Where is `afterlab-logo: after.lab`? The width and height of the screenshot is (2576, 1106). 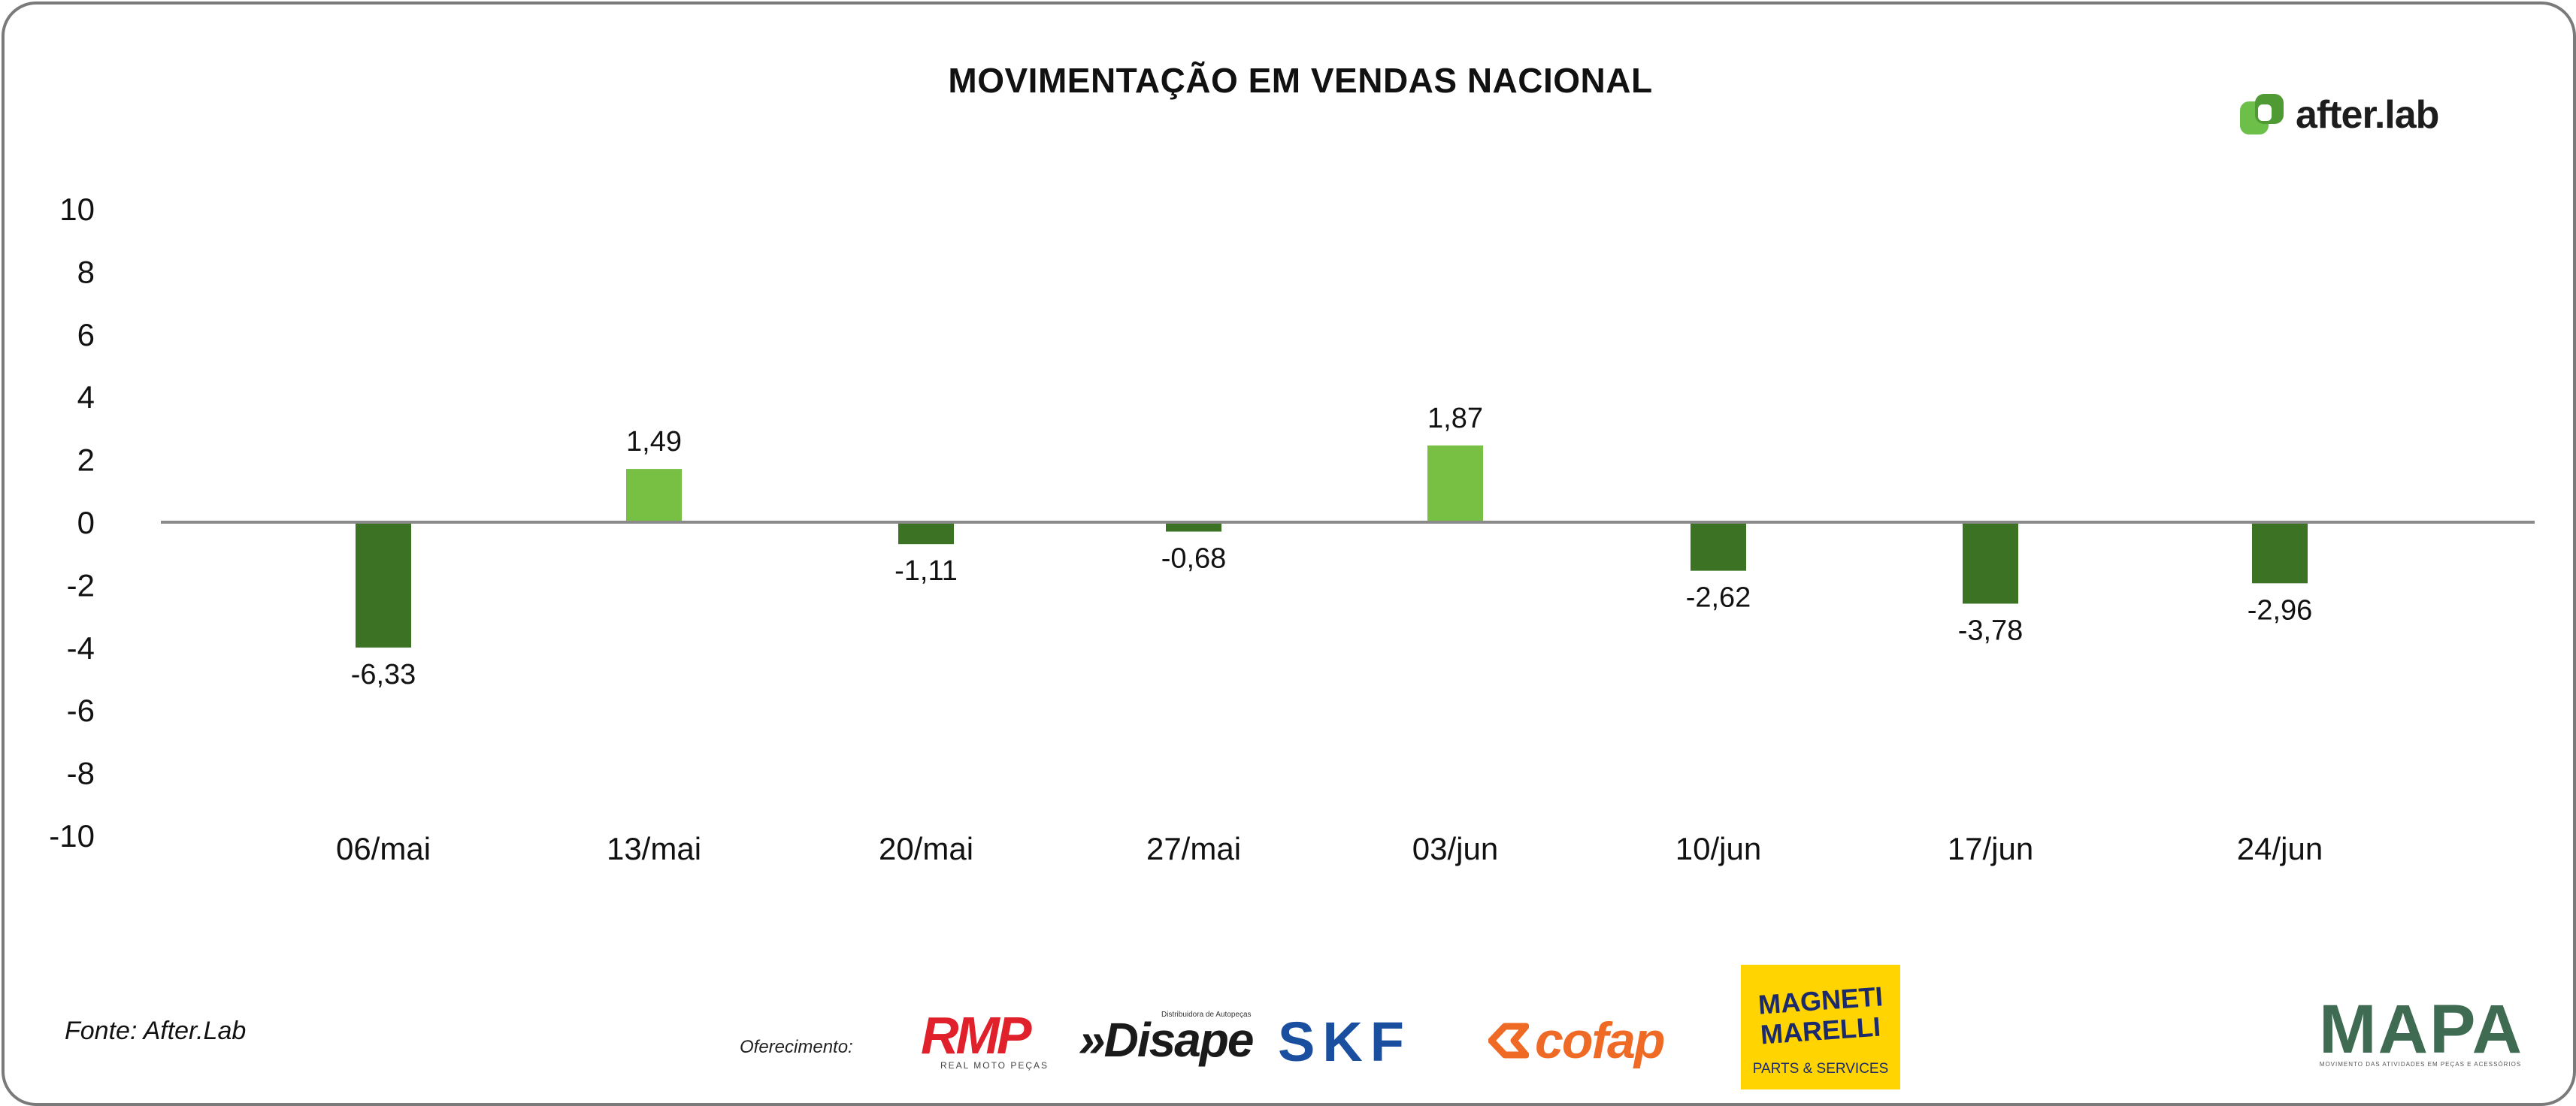
afterlab-logo: after.lab is located at coordinates (2338, 114).